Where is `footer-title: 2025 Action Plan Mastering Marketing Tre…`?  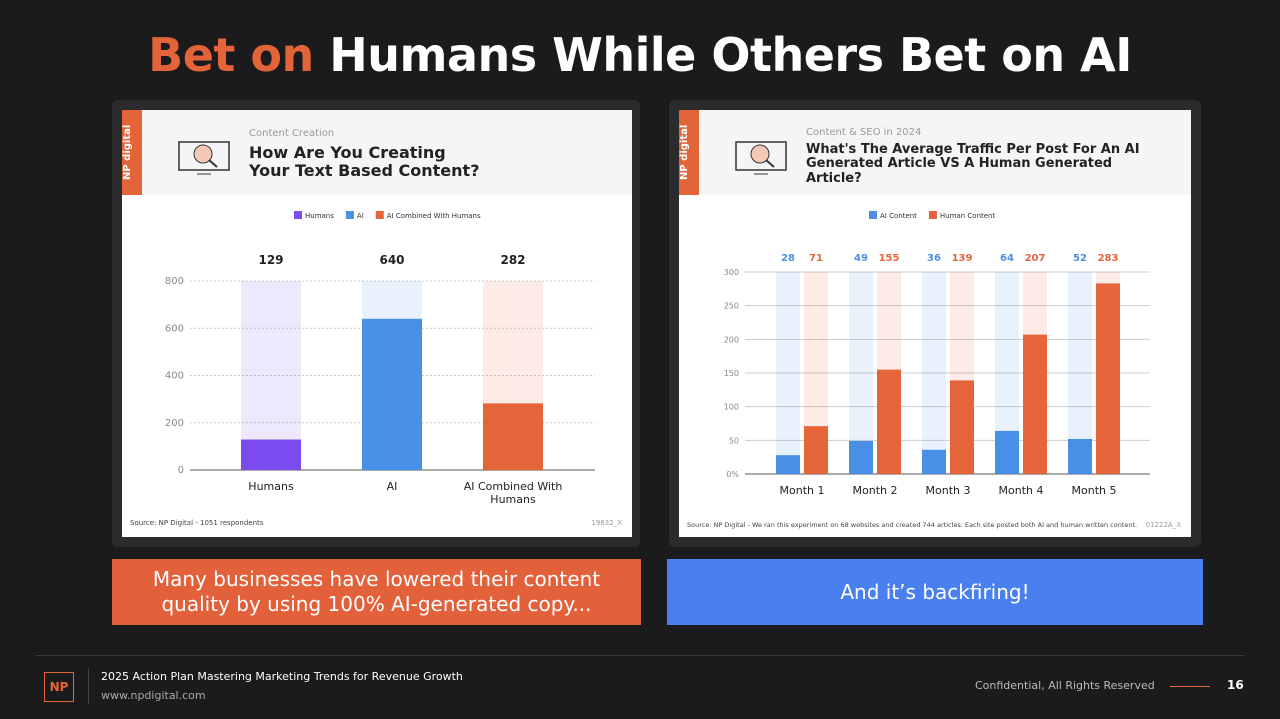
footer-title: 2025 Action Plan Mastering Marketing Tre… is located at coordinates (282, 676).